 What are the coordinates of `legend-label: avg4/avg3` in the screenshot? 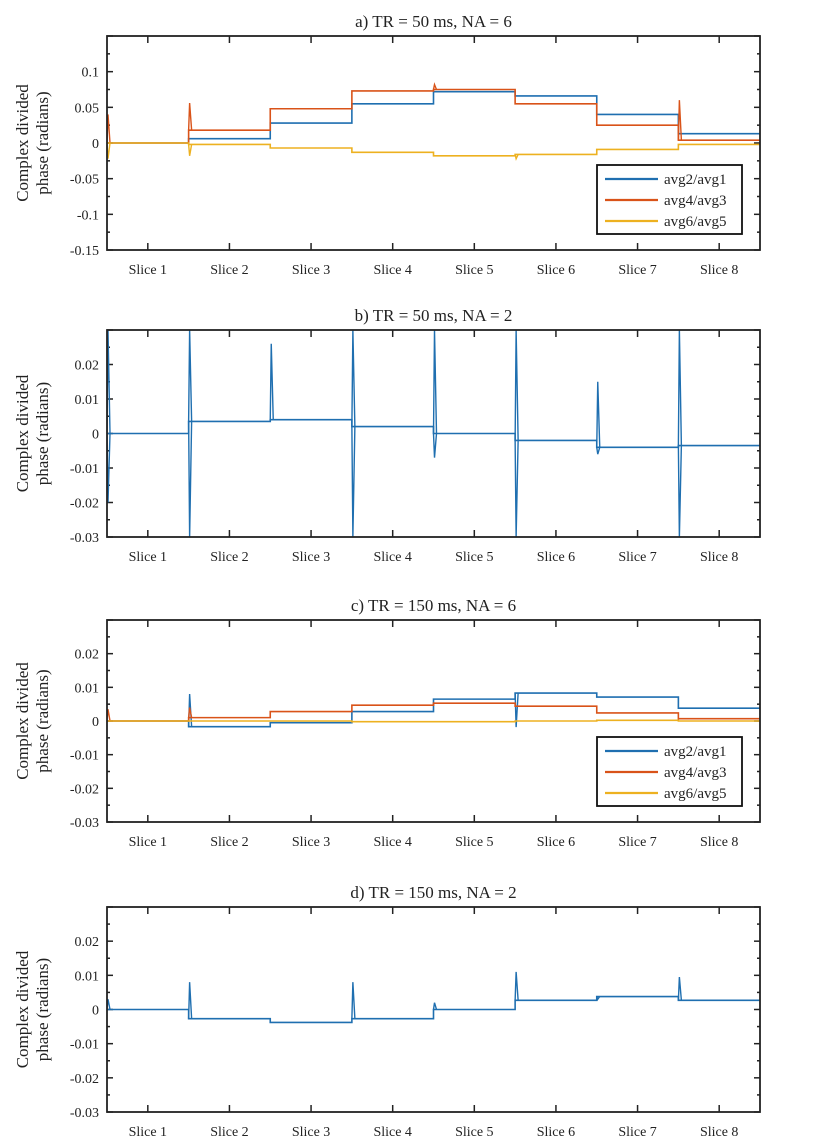 It's located at (695, 773).